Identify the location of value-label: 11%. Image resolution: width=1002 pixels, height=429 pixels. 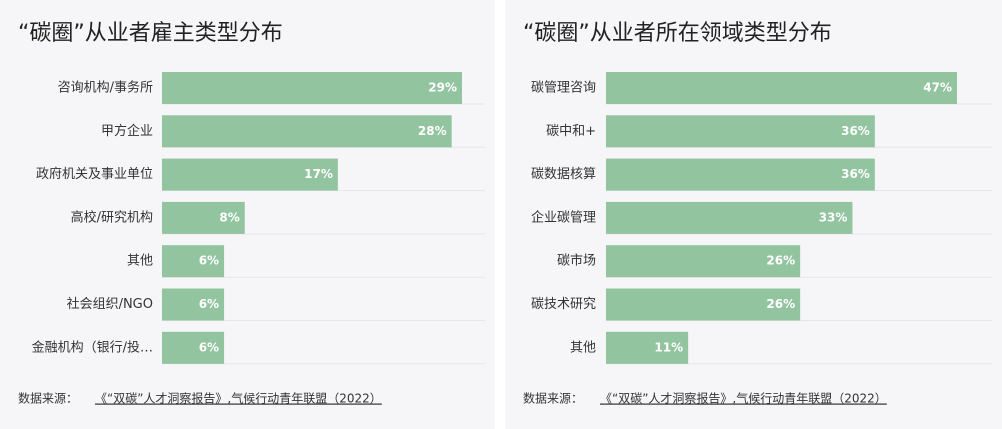
(668, 347).